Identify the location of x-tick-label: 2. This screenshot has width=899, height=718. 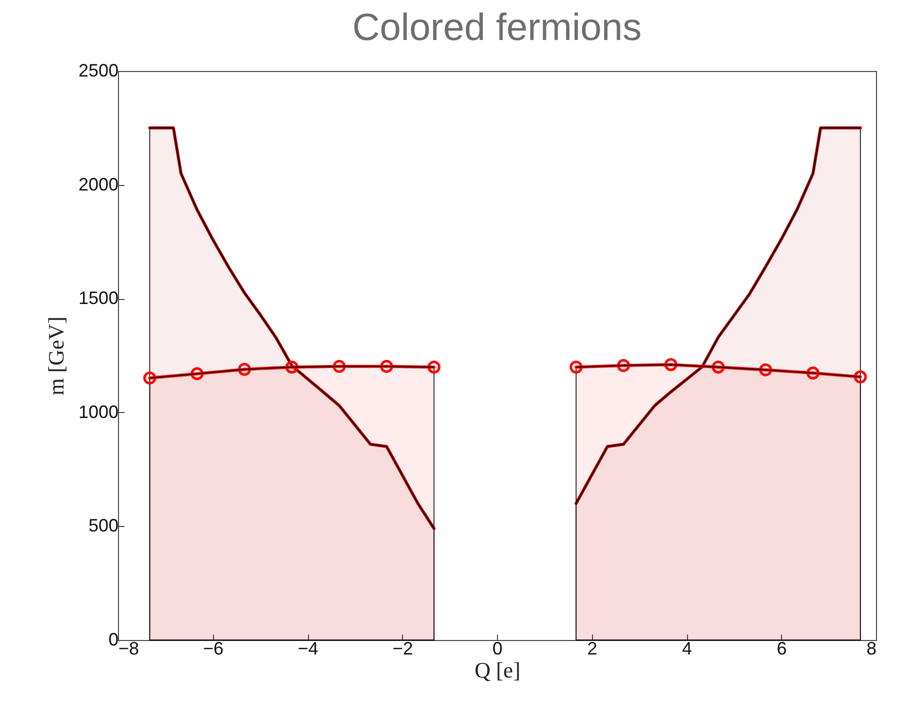
(592, 648).